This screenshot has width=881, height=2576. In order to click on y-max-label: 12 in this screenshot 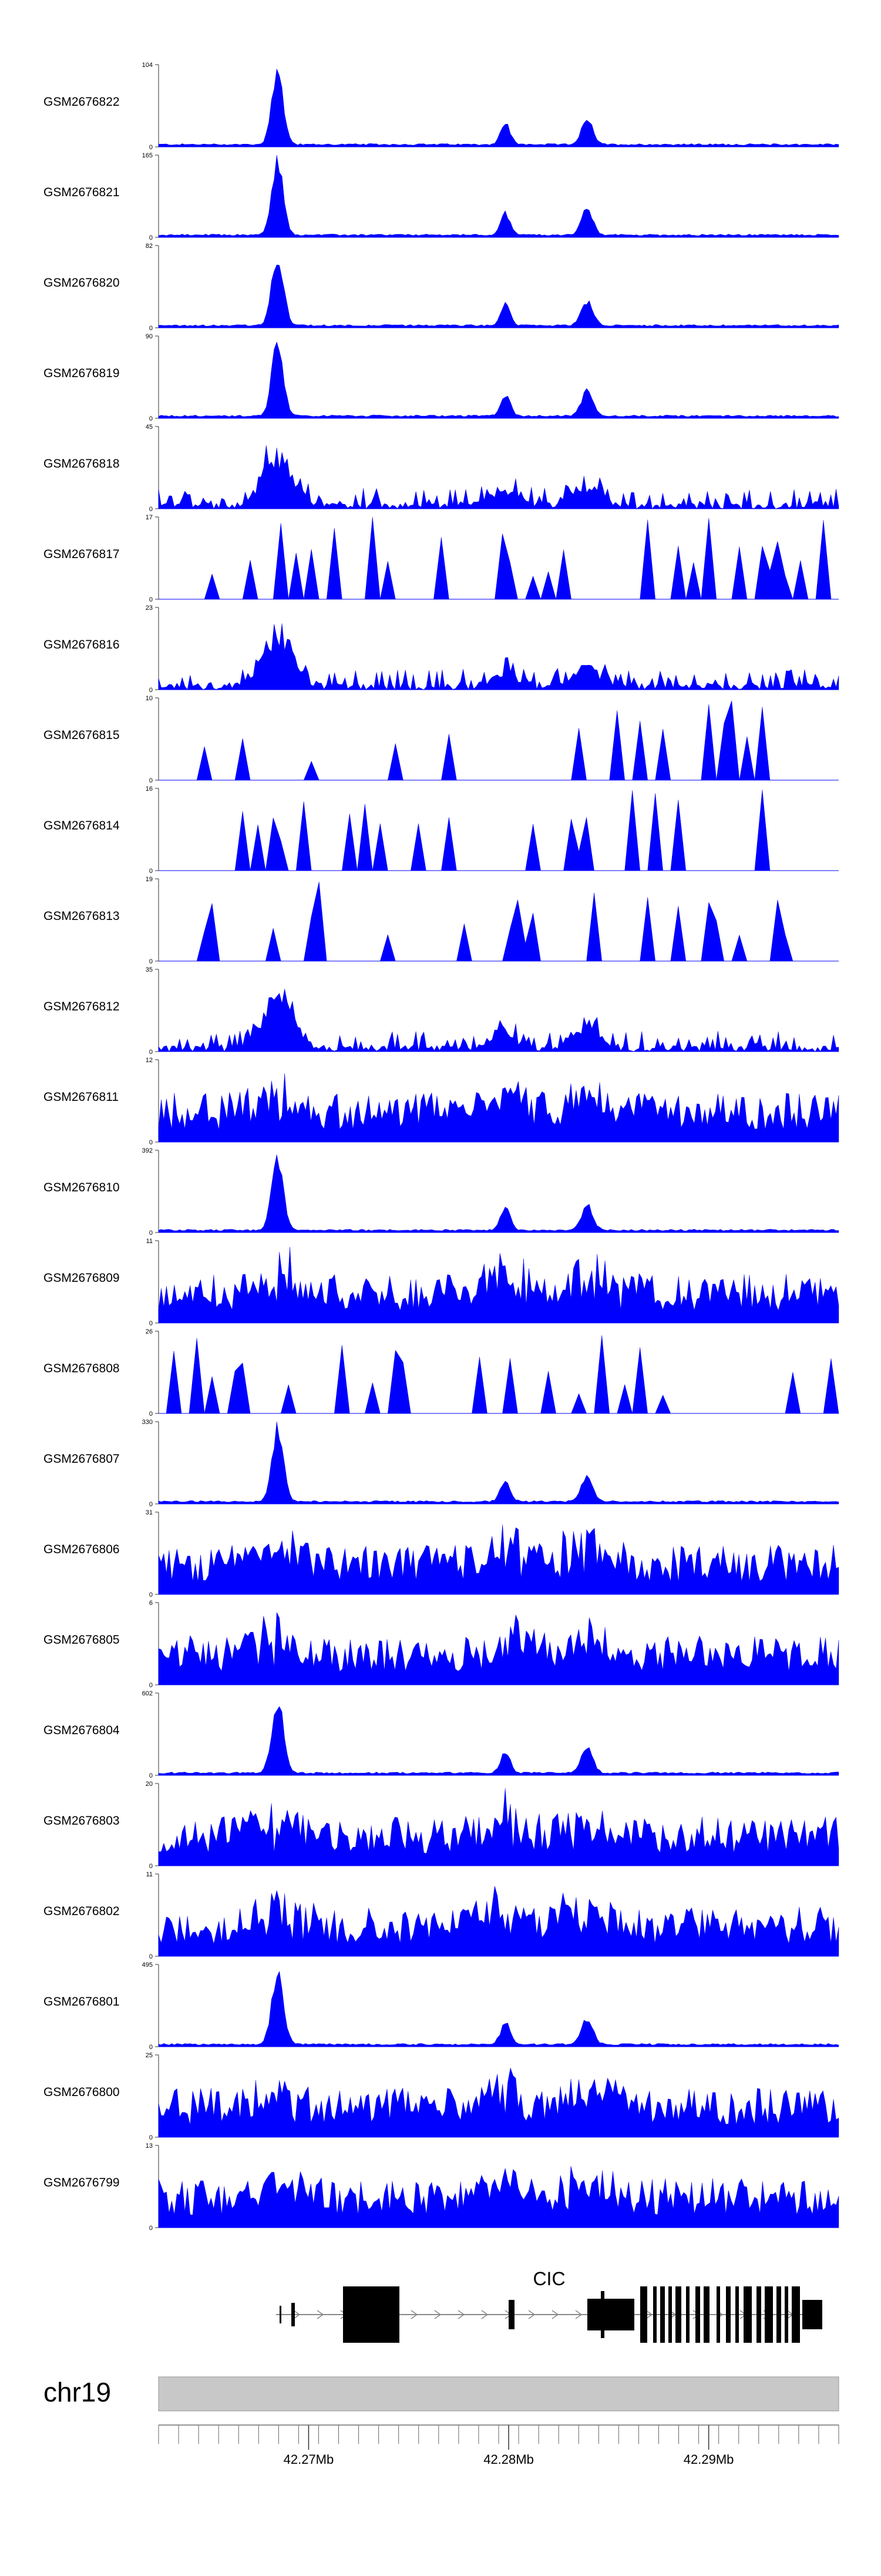, I will do `click(150, 1060)`.